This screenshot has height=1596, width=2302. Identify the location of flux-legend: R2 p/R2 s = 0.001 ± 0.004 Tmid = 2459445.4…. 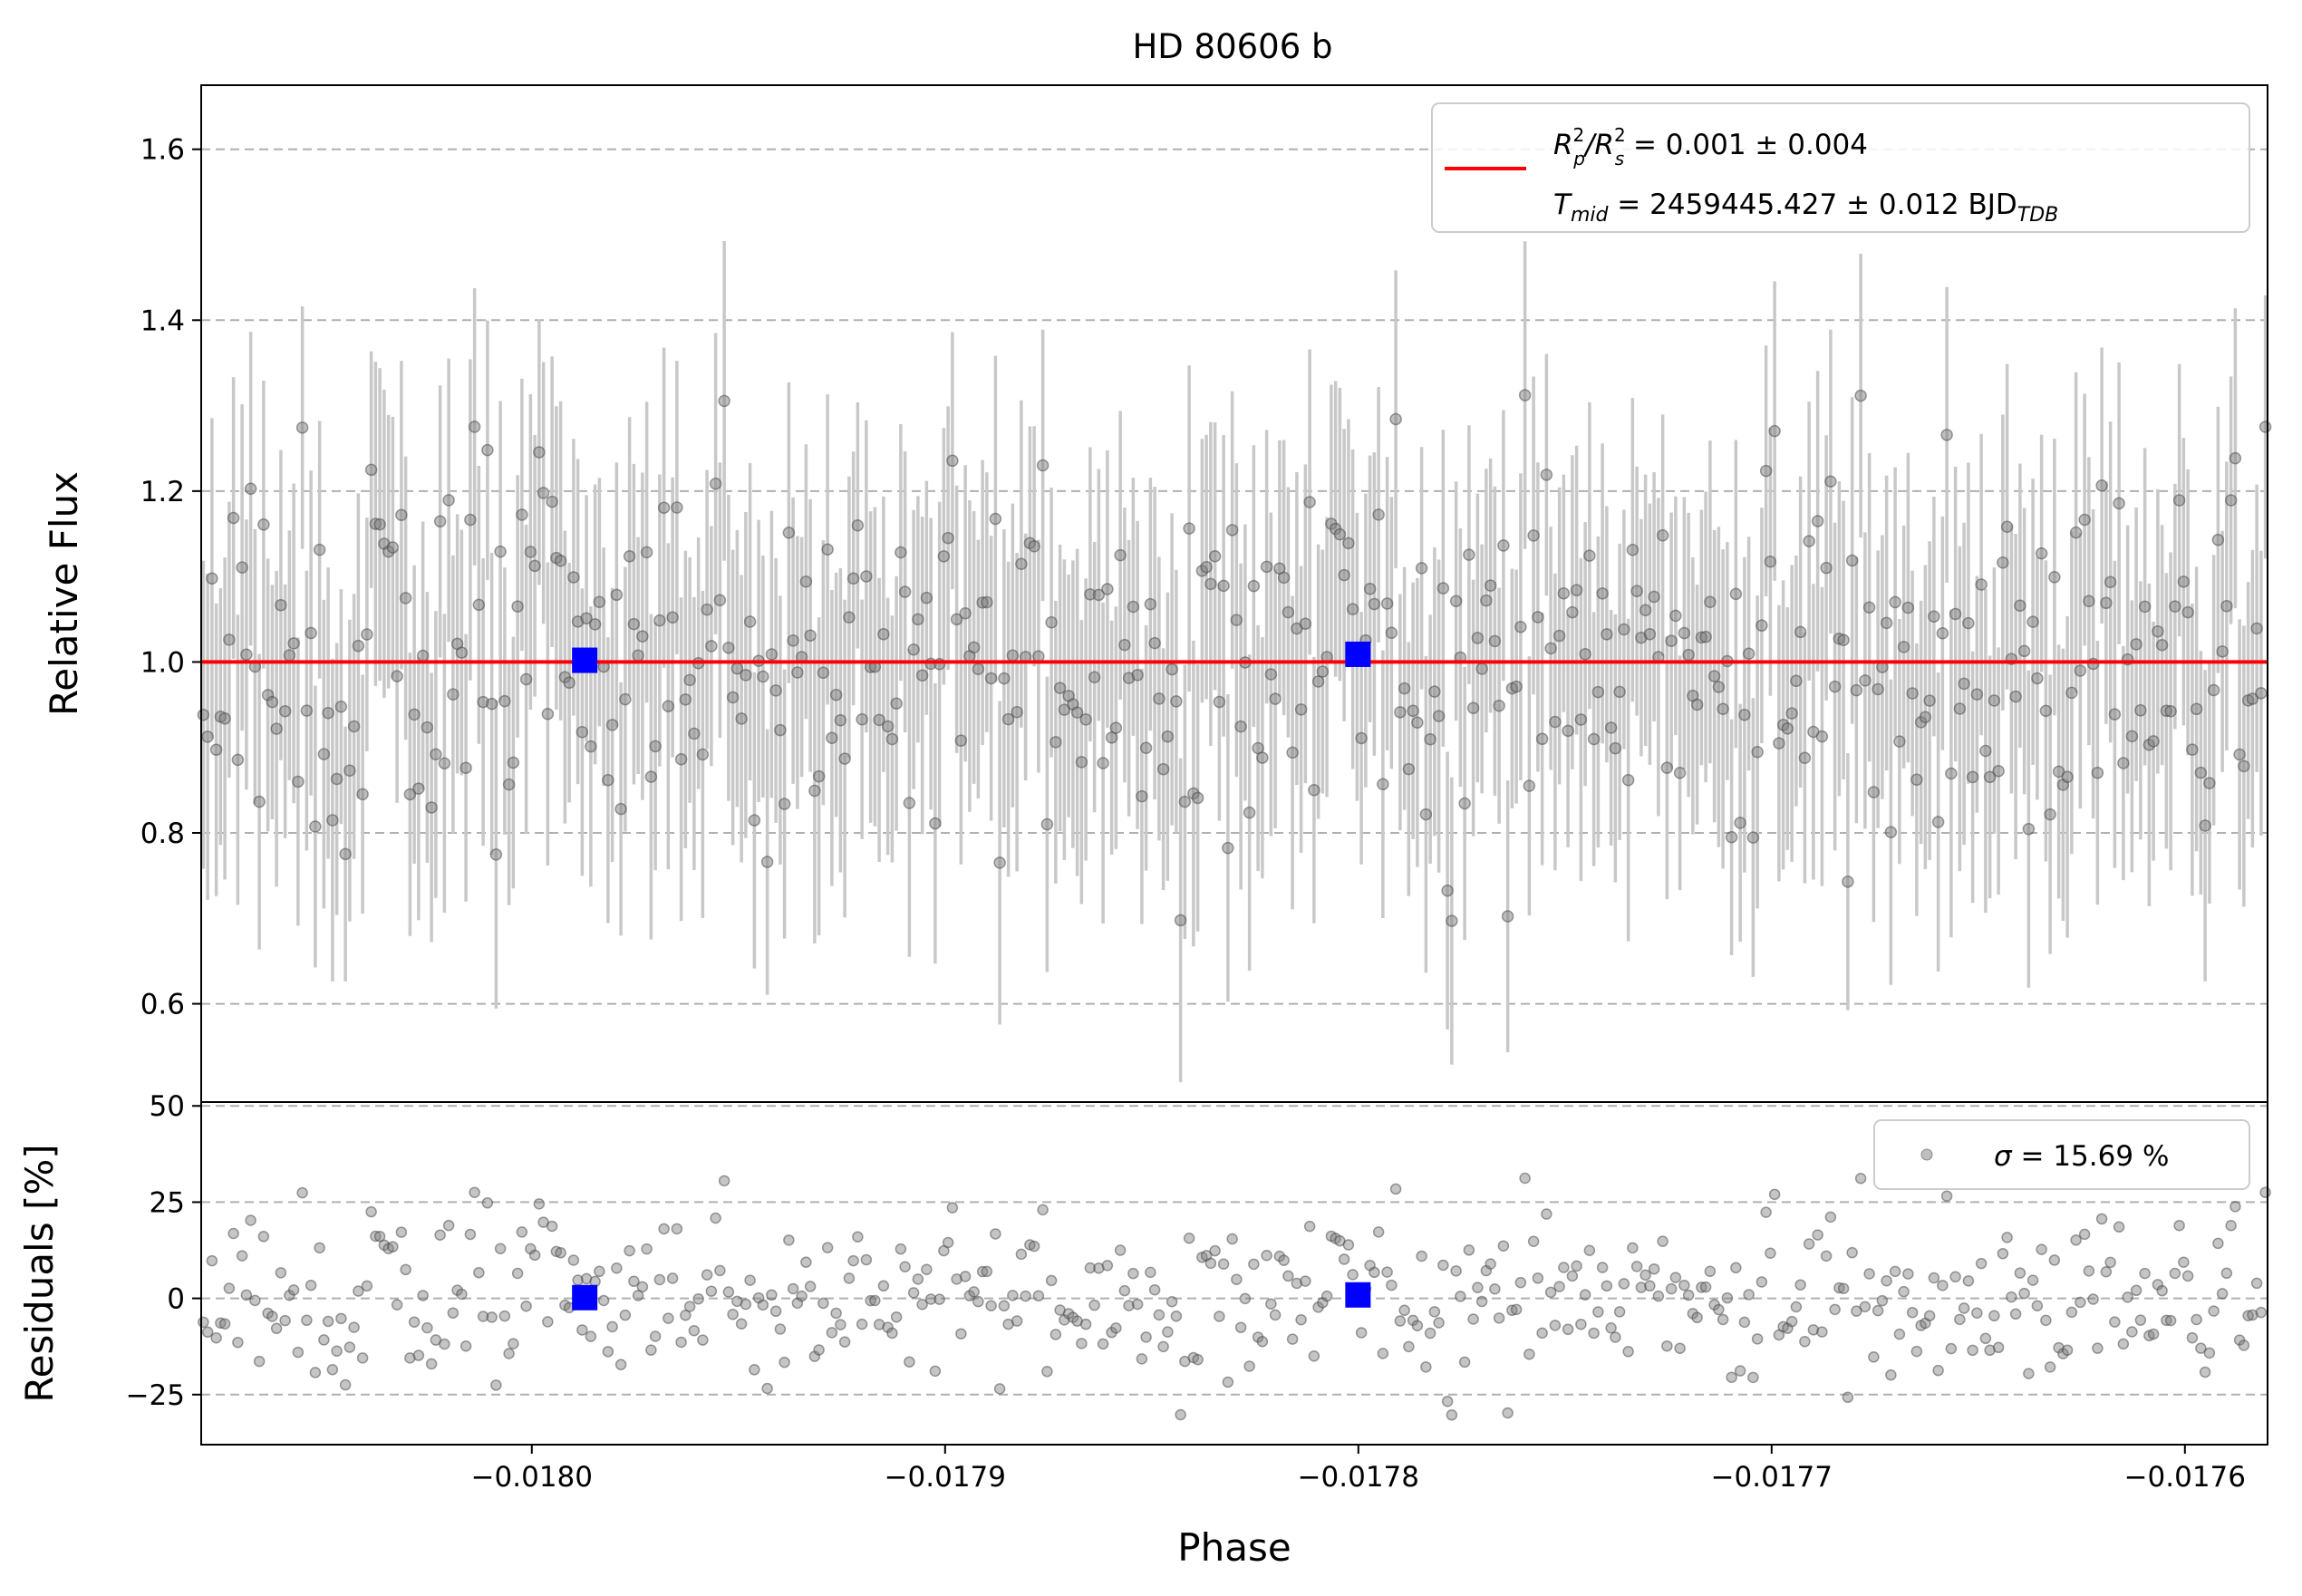
(1840, 167).